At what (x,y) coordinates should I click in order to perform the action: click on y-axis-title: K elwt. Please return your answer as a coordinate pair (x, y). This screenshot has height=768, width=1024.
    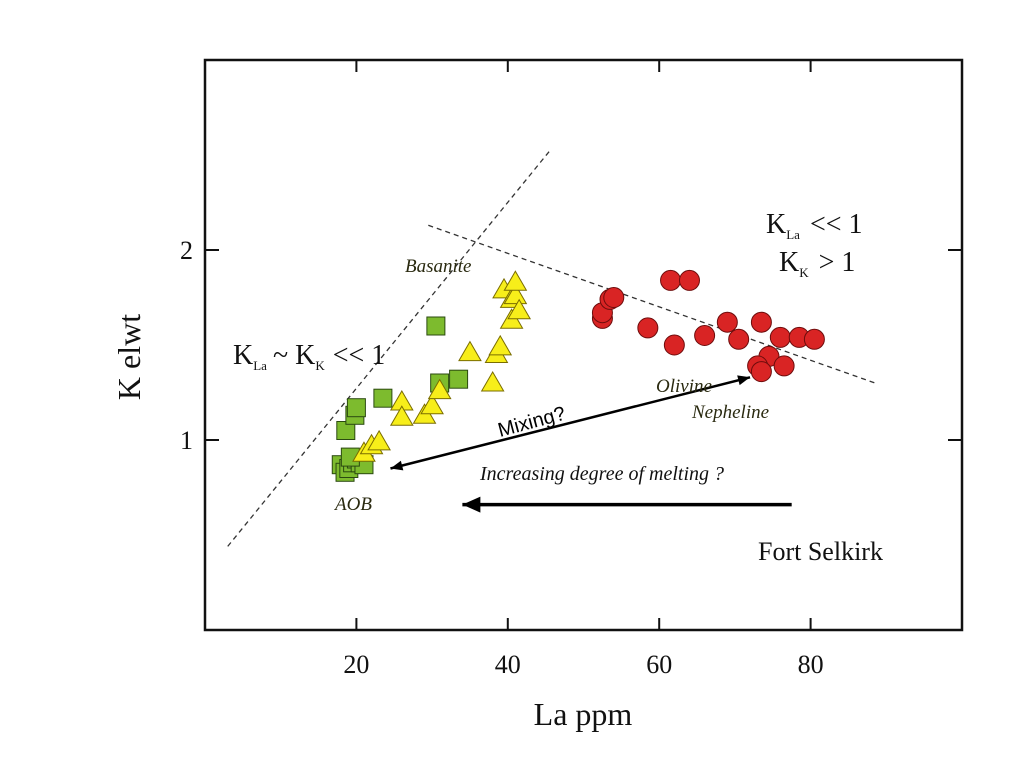
    Looking at the image, I should click on (129, 357).